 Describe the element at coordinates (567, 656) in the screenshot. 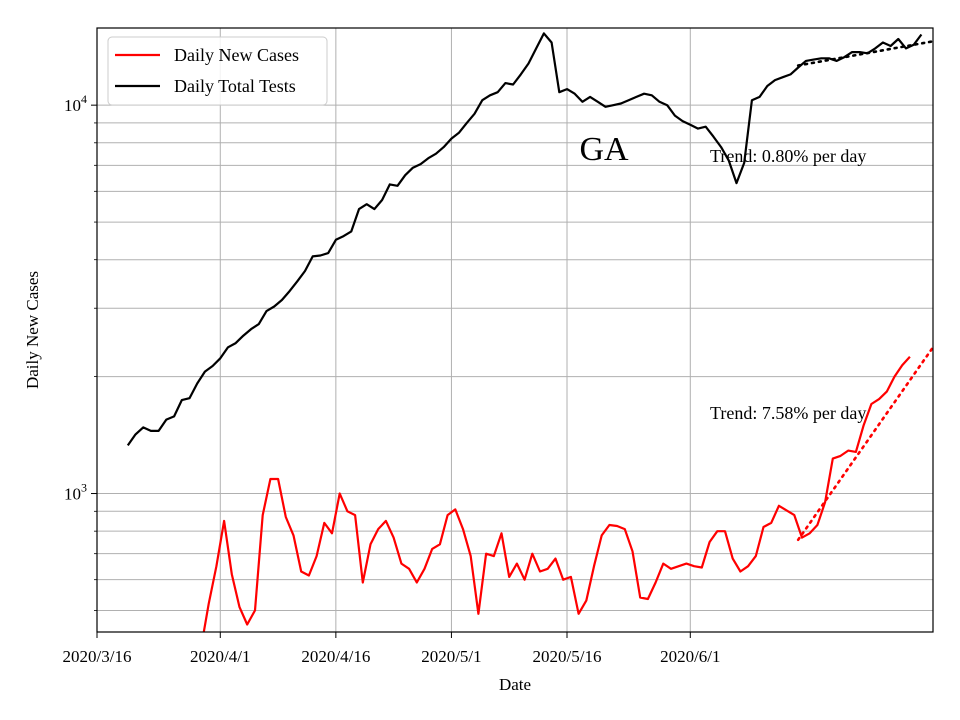

I see `x-tick-label: 2020/5/16` at that location.